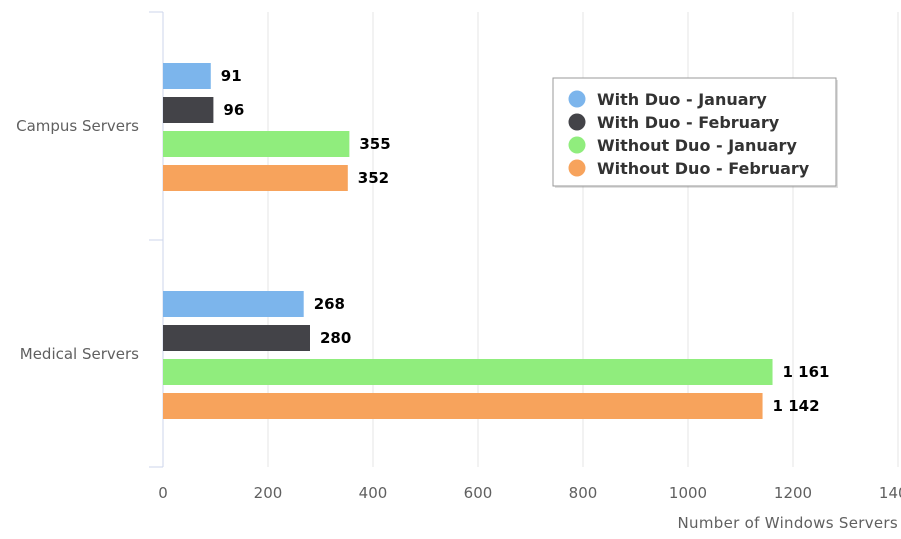 The height and width of the screenshot is (539, 901). What do you see at coordinates (688, 122) in the screenshot?
I see `legend-label: With Duo - February` at bounding box center [688, 122].